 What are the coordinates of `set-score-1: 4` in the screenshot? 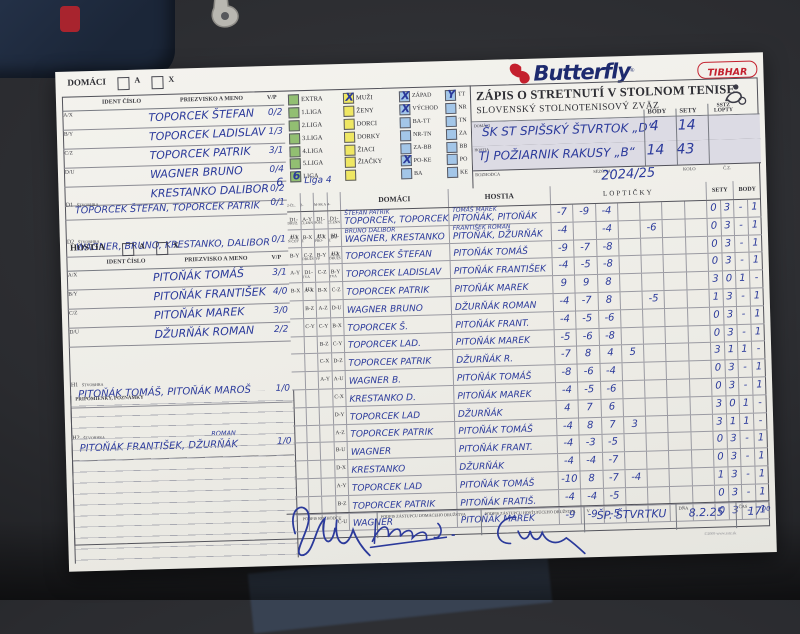 It's located at (568, 408).